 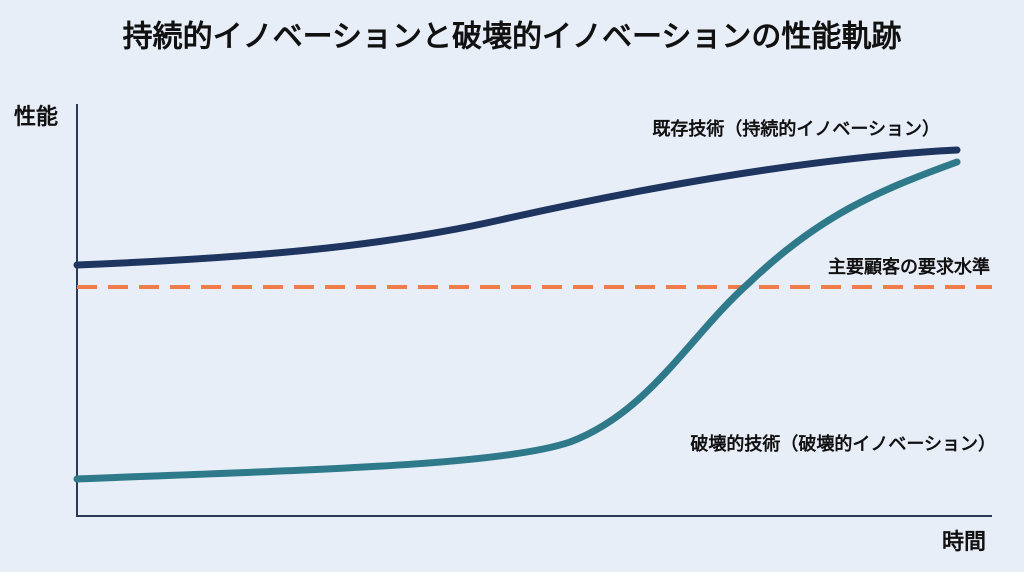 I want to click on y-axis-label: 性能, so click(x=36, y=117).